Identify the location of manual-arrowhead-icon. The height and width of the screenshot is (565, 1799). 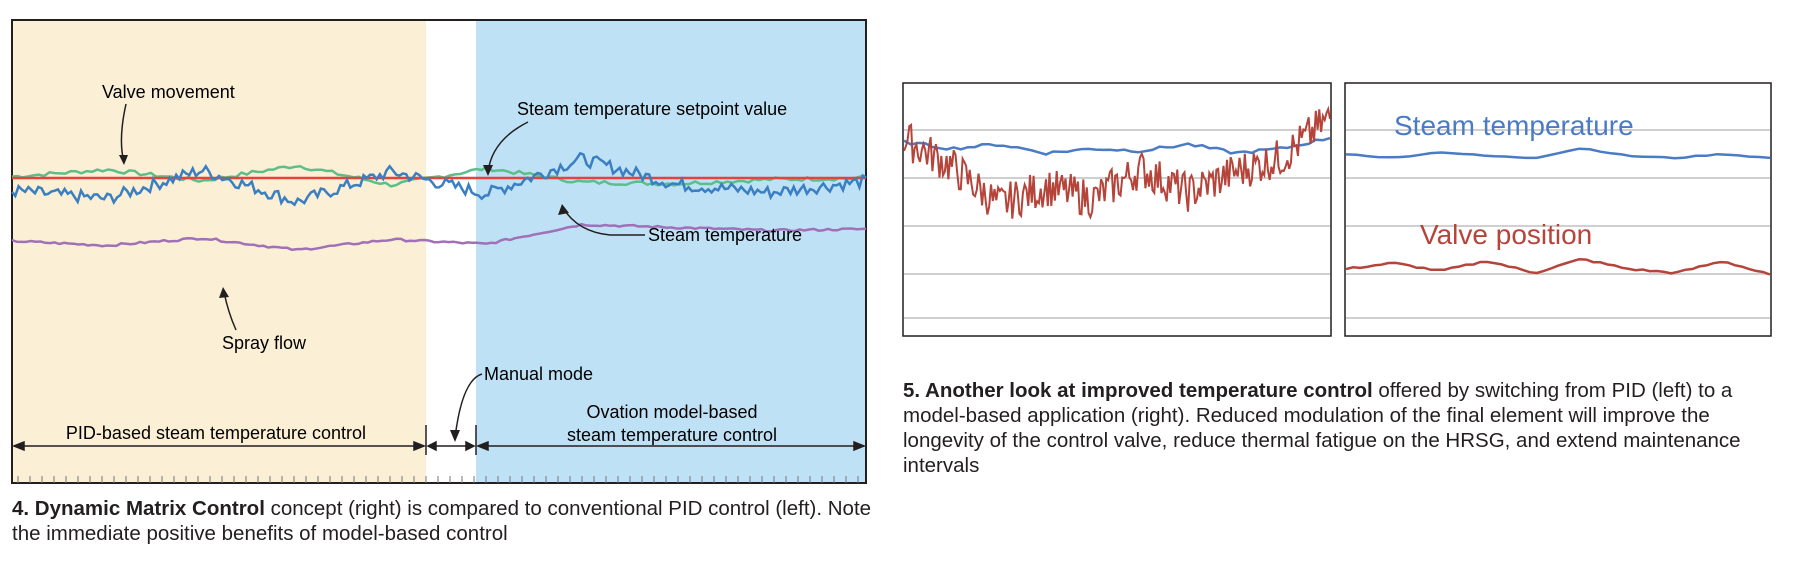
(455, 436).